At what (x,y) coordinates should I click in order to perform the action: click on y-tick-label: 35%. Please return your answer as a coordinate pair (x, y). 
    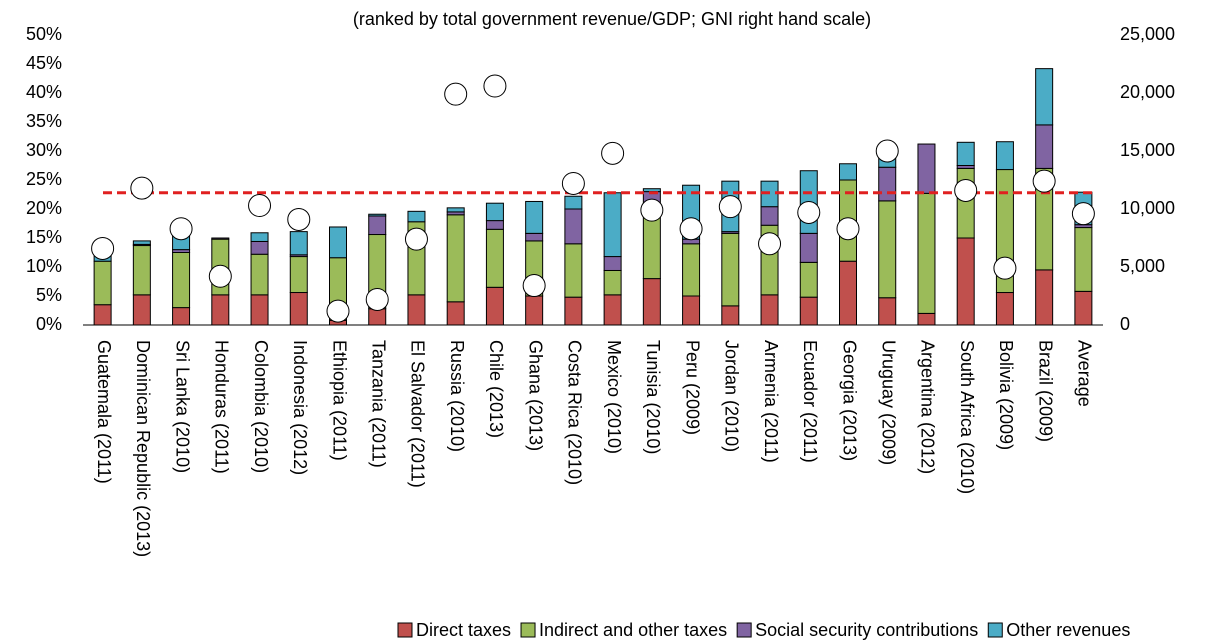
    Looking at the image, I should click on (44, 121).